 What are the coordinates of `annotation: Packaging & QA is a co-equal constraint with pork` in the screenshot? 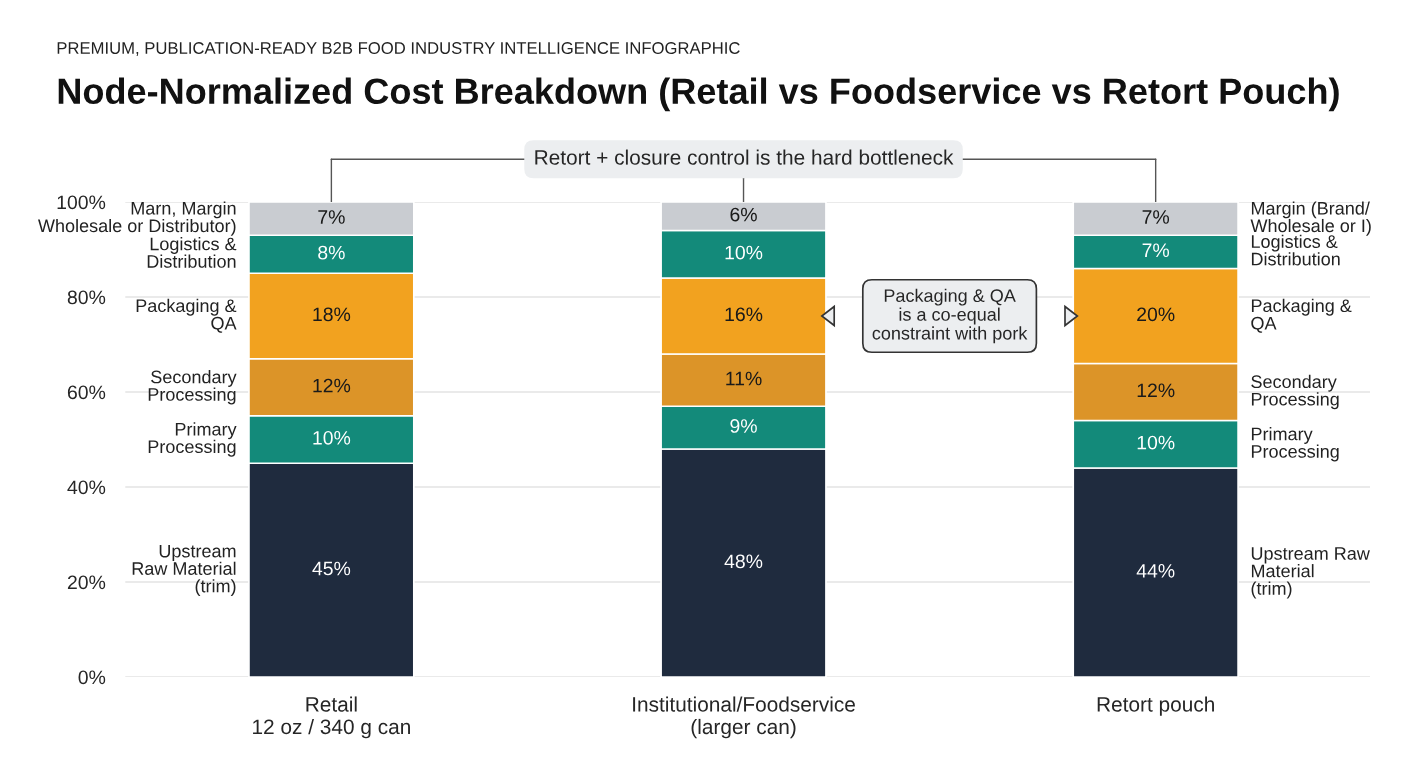 It's located at (950, 316).